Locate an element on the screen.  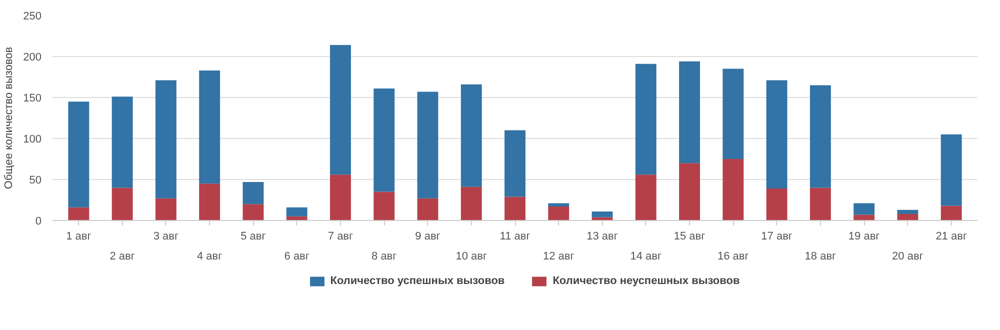
x-tick-label: 16 авг is located at coordinates (733, 256).